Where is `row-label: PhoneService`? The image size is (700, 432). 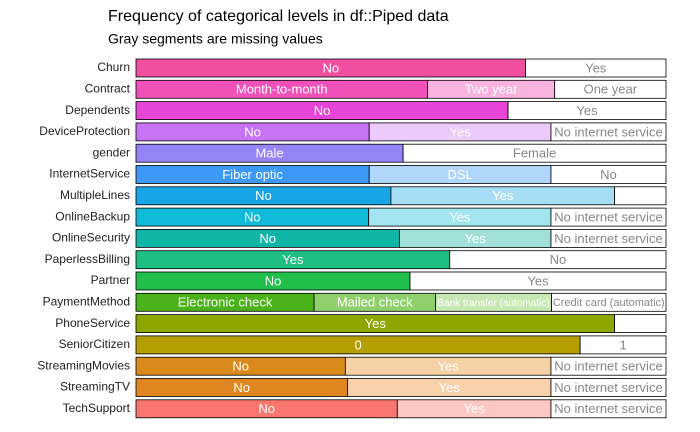 row-label: PhoneService is located at coordinates (92, 323).